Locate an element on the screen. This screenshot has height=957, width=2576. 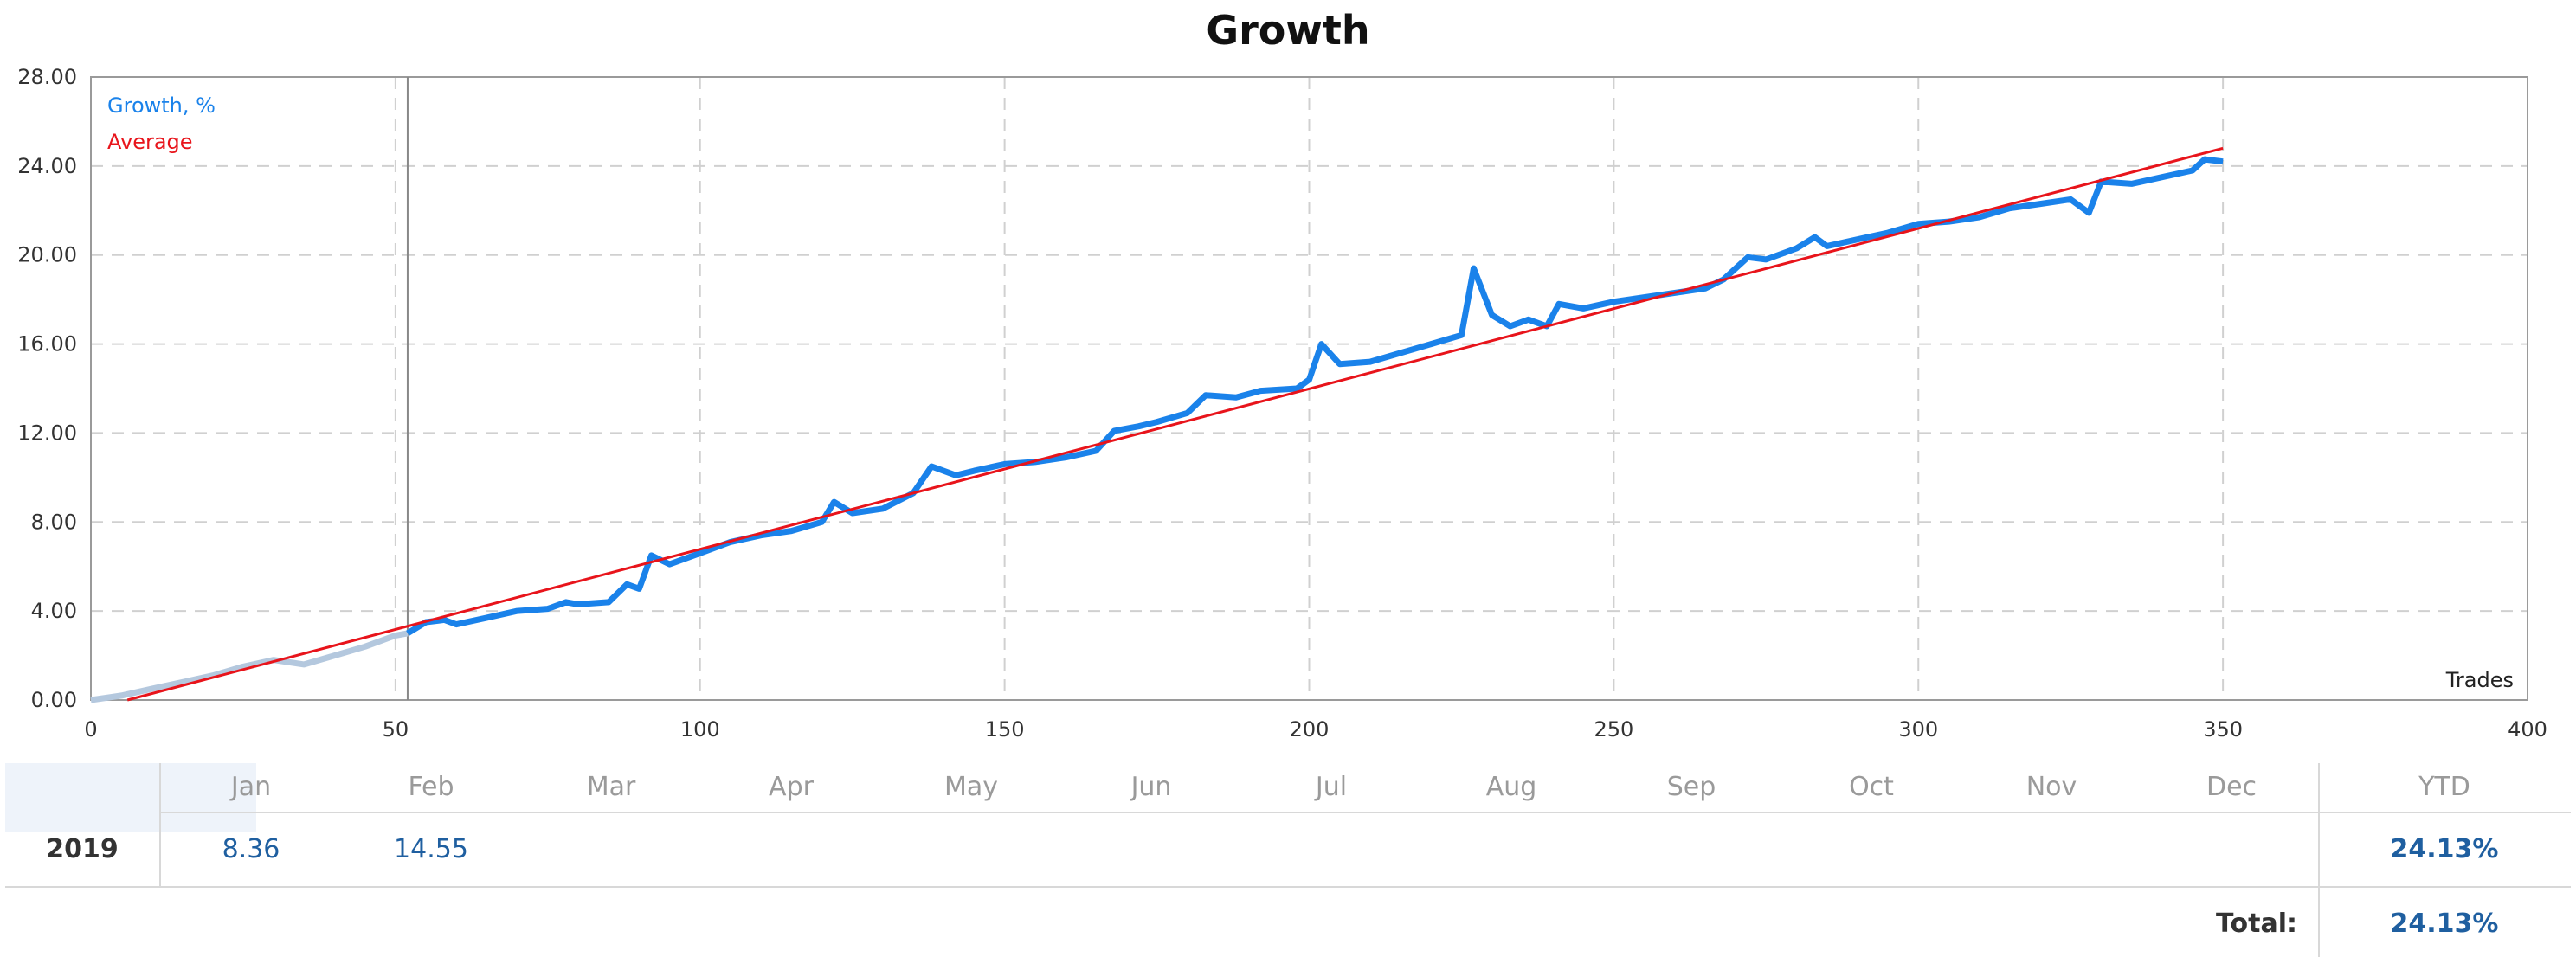
month-header: Mar is located at coordinates (611, 787).